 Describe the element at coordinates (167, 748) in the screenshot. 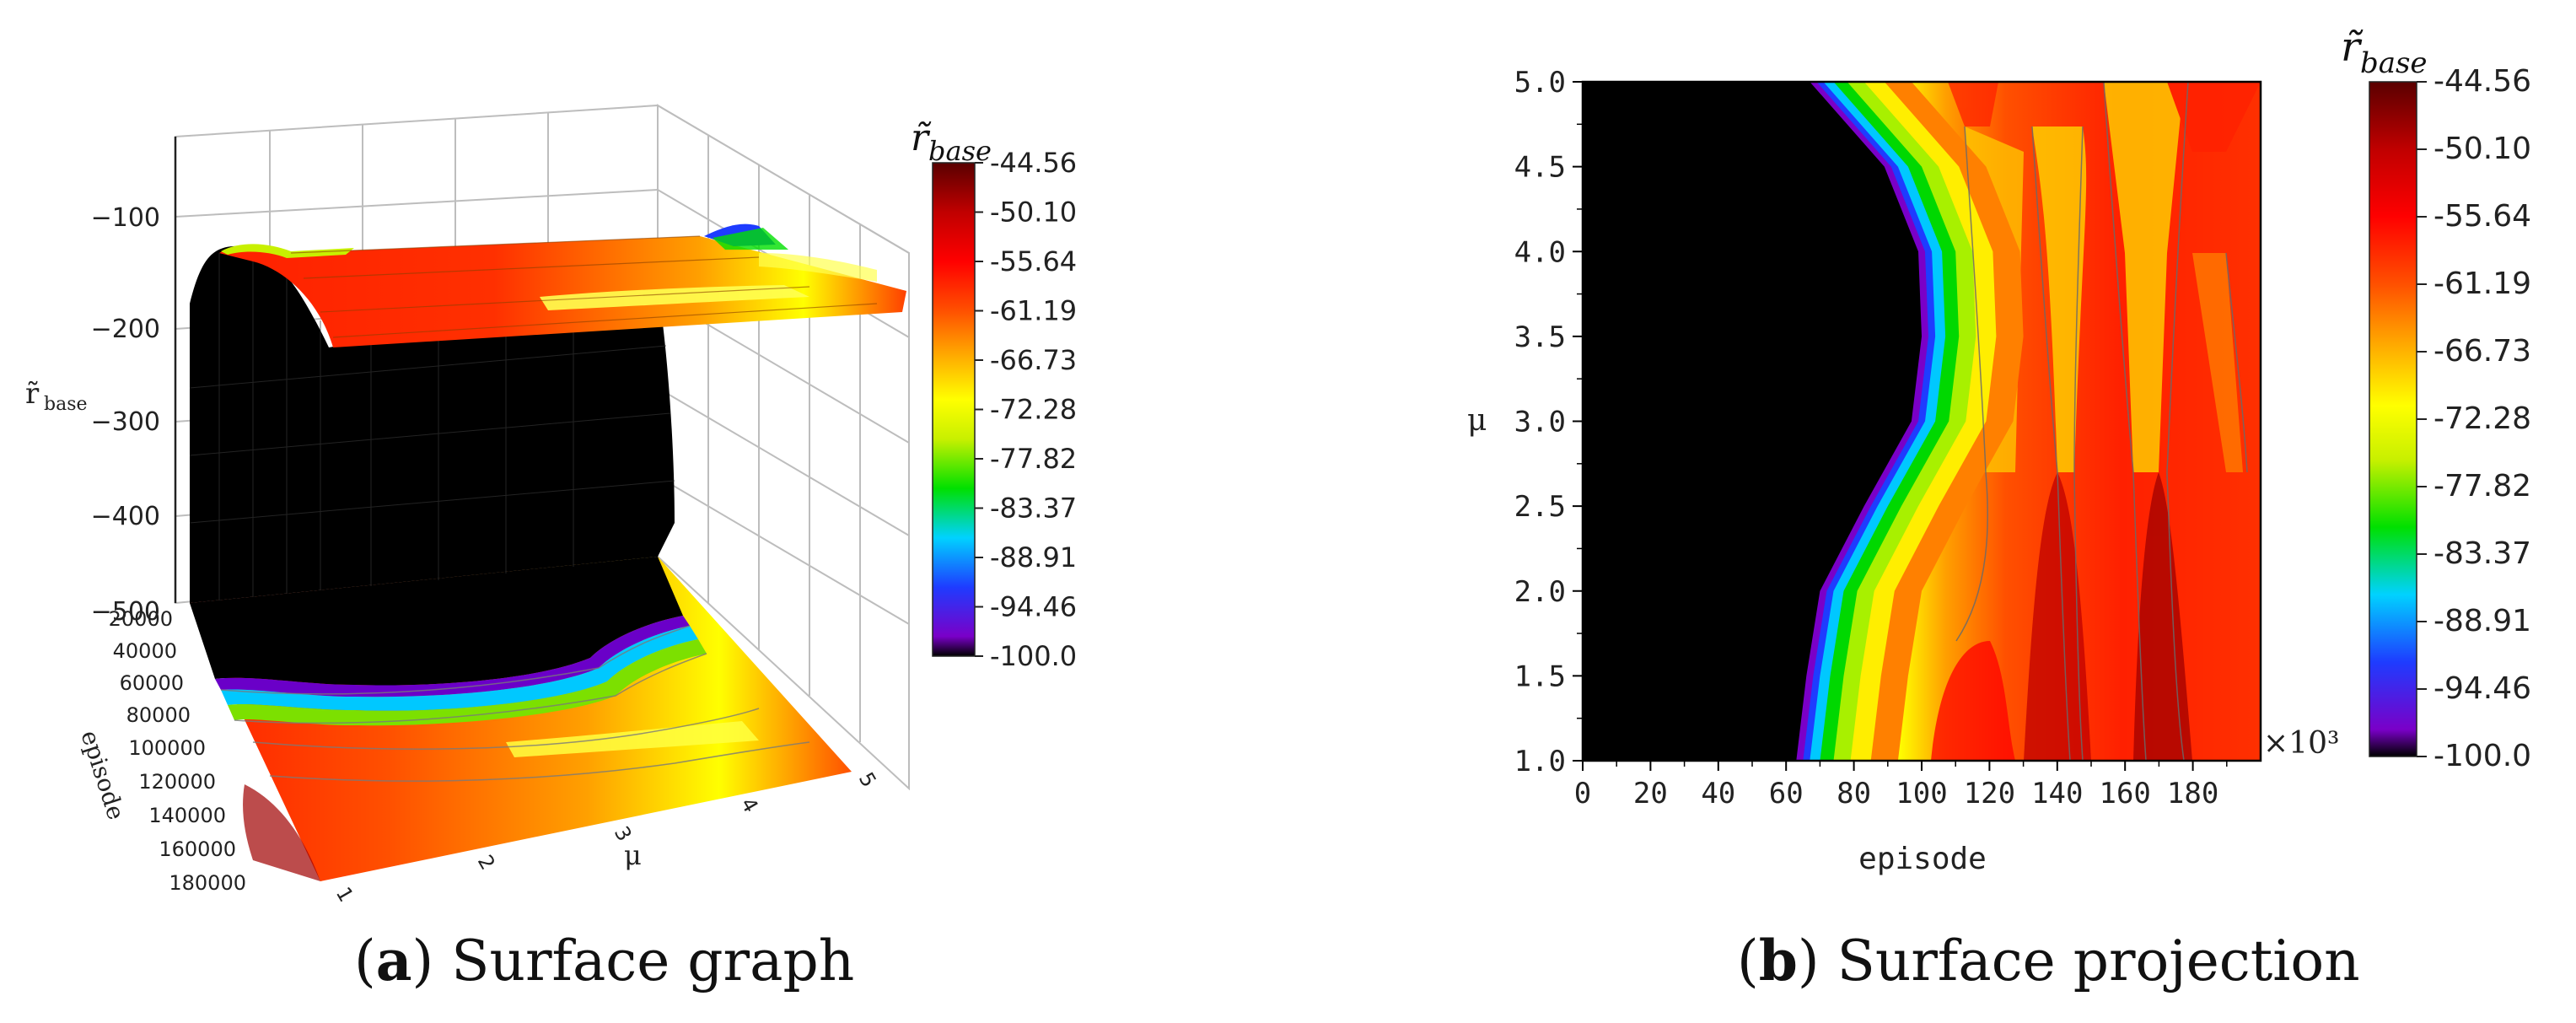

I see `episode-tick-label: 100000` at that location.